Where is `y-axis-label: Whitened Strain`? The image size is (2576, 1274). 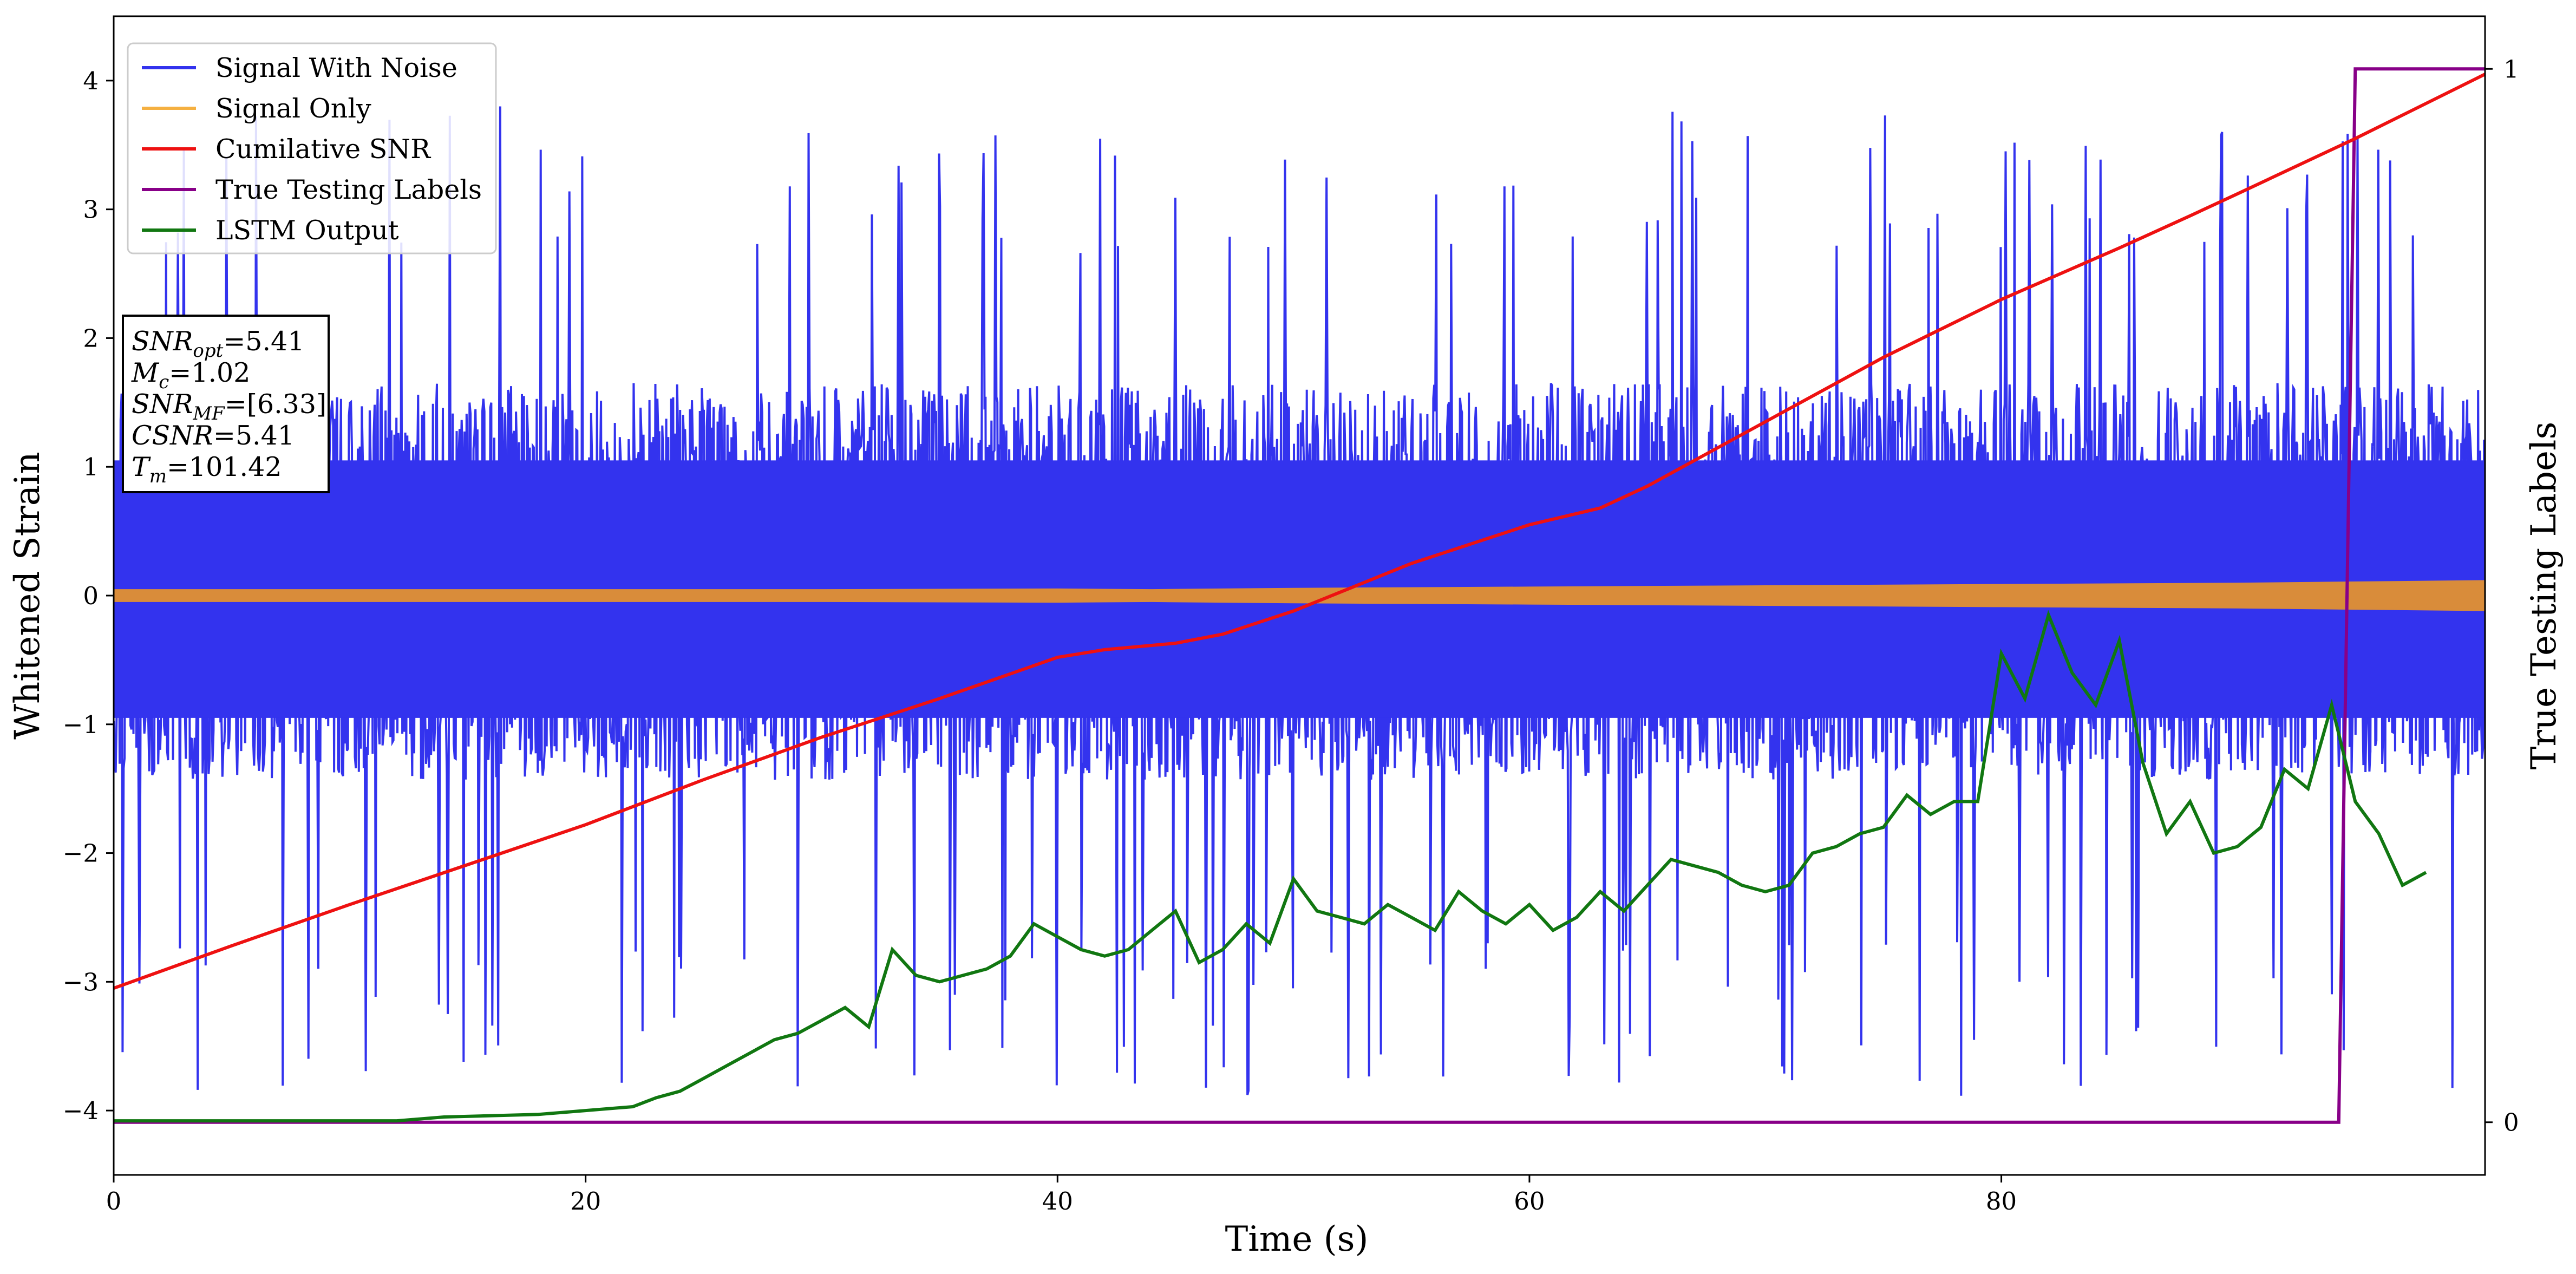
y-axis-label: Whitened Strain is located at coordinates (28, 595).